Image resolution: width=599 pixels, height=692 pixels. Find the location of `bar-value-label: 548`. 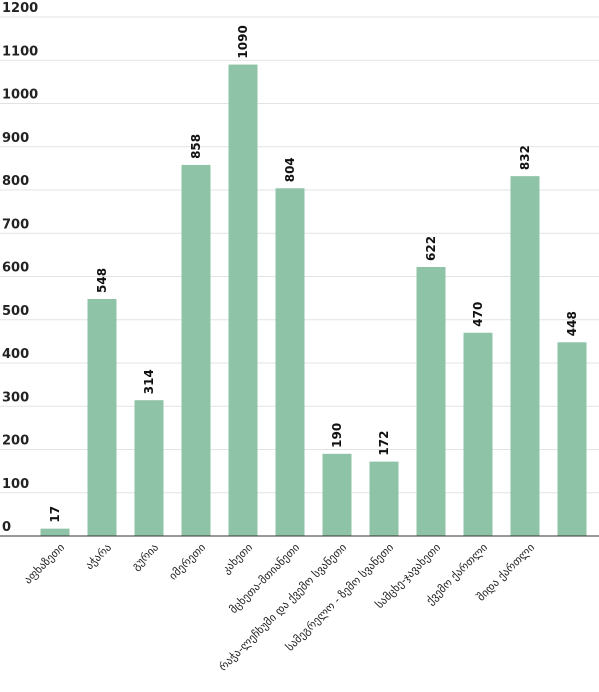

bar-value-label: 548 is located at coordinates (102, 280).